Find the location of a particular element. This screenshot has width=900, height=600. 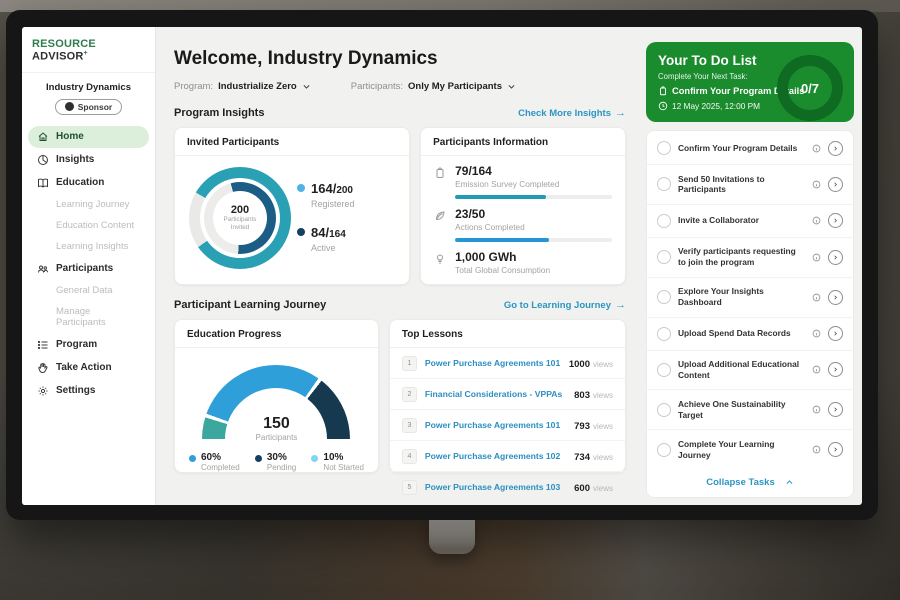

sidebar-item-learning-journey: Learning Journey is located at coordinates (88, 205).